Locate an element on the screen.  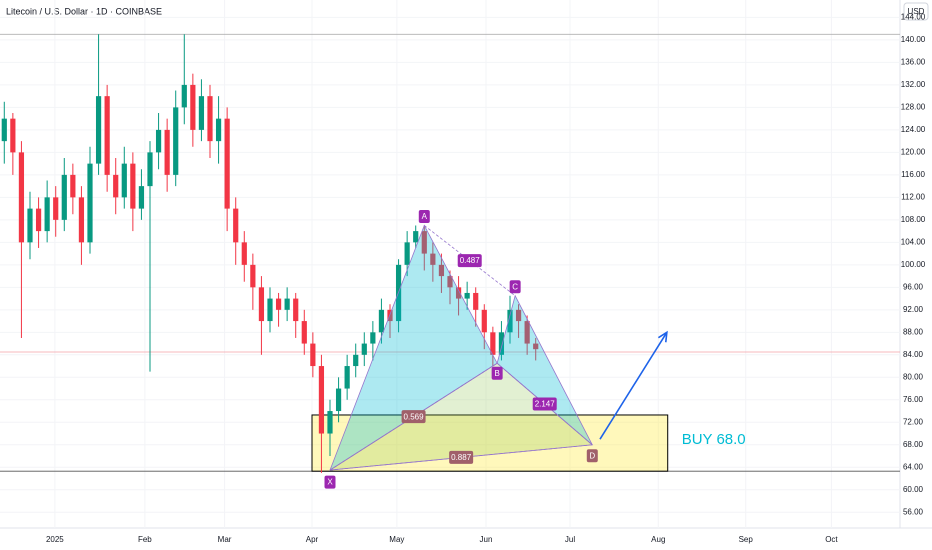
y-tick-label: 116.00 is located at coordinates (913, 174).